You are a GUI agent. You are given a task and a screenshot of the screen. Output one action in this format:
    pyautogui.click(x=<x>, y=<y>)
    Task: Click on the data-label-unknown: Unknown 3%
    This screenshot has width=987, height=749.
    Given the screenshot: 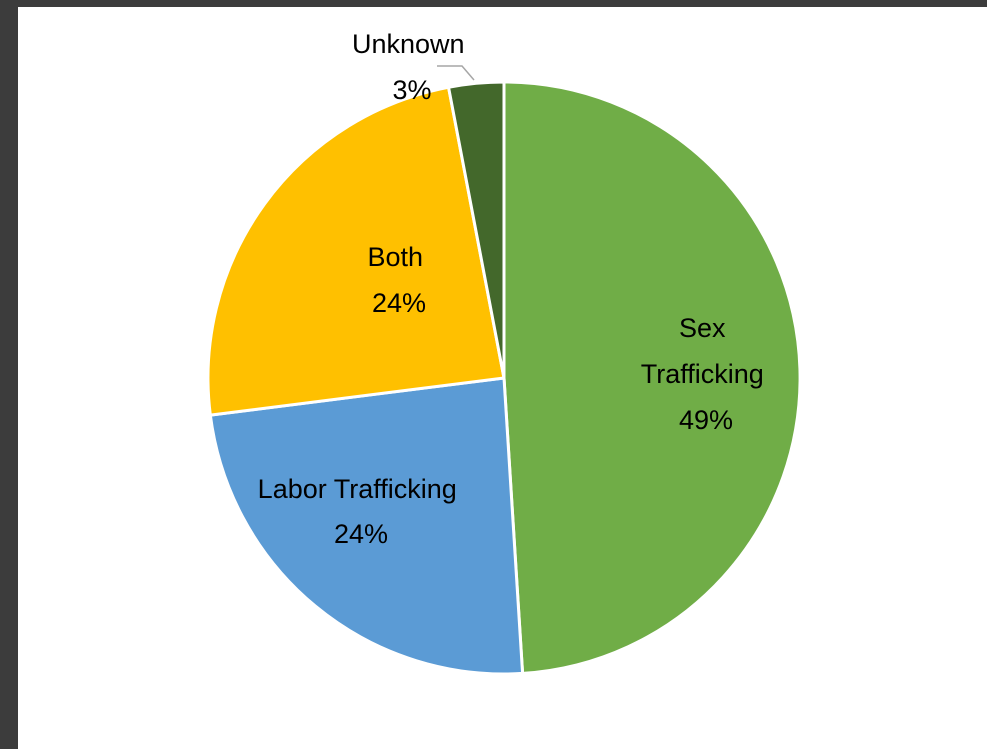 What is the action you would take?
    pyautogui.click(x=412, y=67)
    